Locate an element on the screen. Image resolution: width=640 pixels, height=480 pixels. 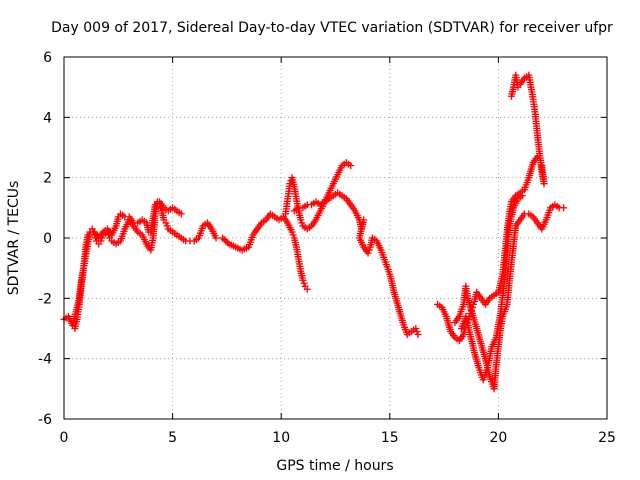
x-axis-label: GPS time / hours is located at coordinates (334, 466).